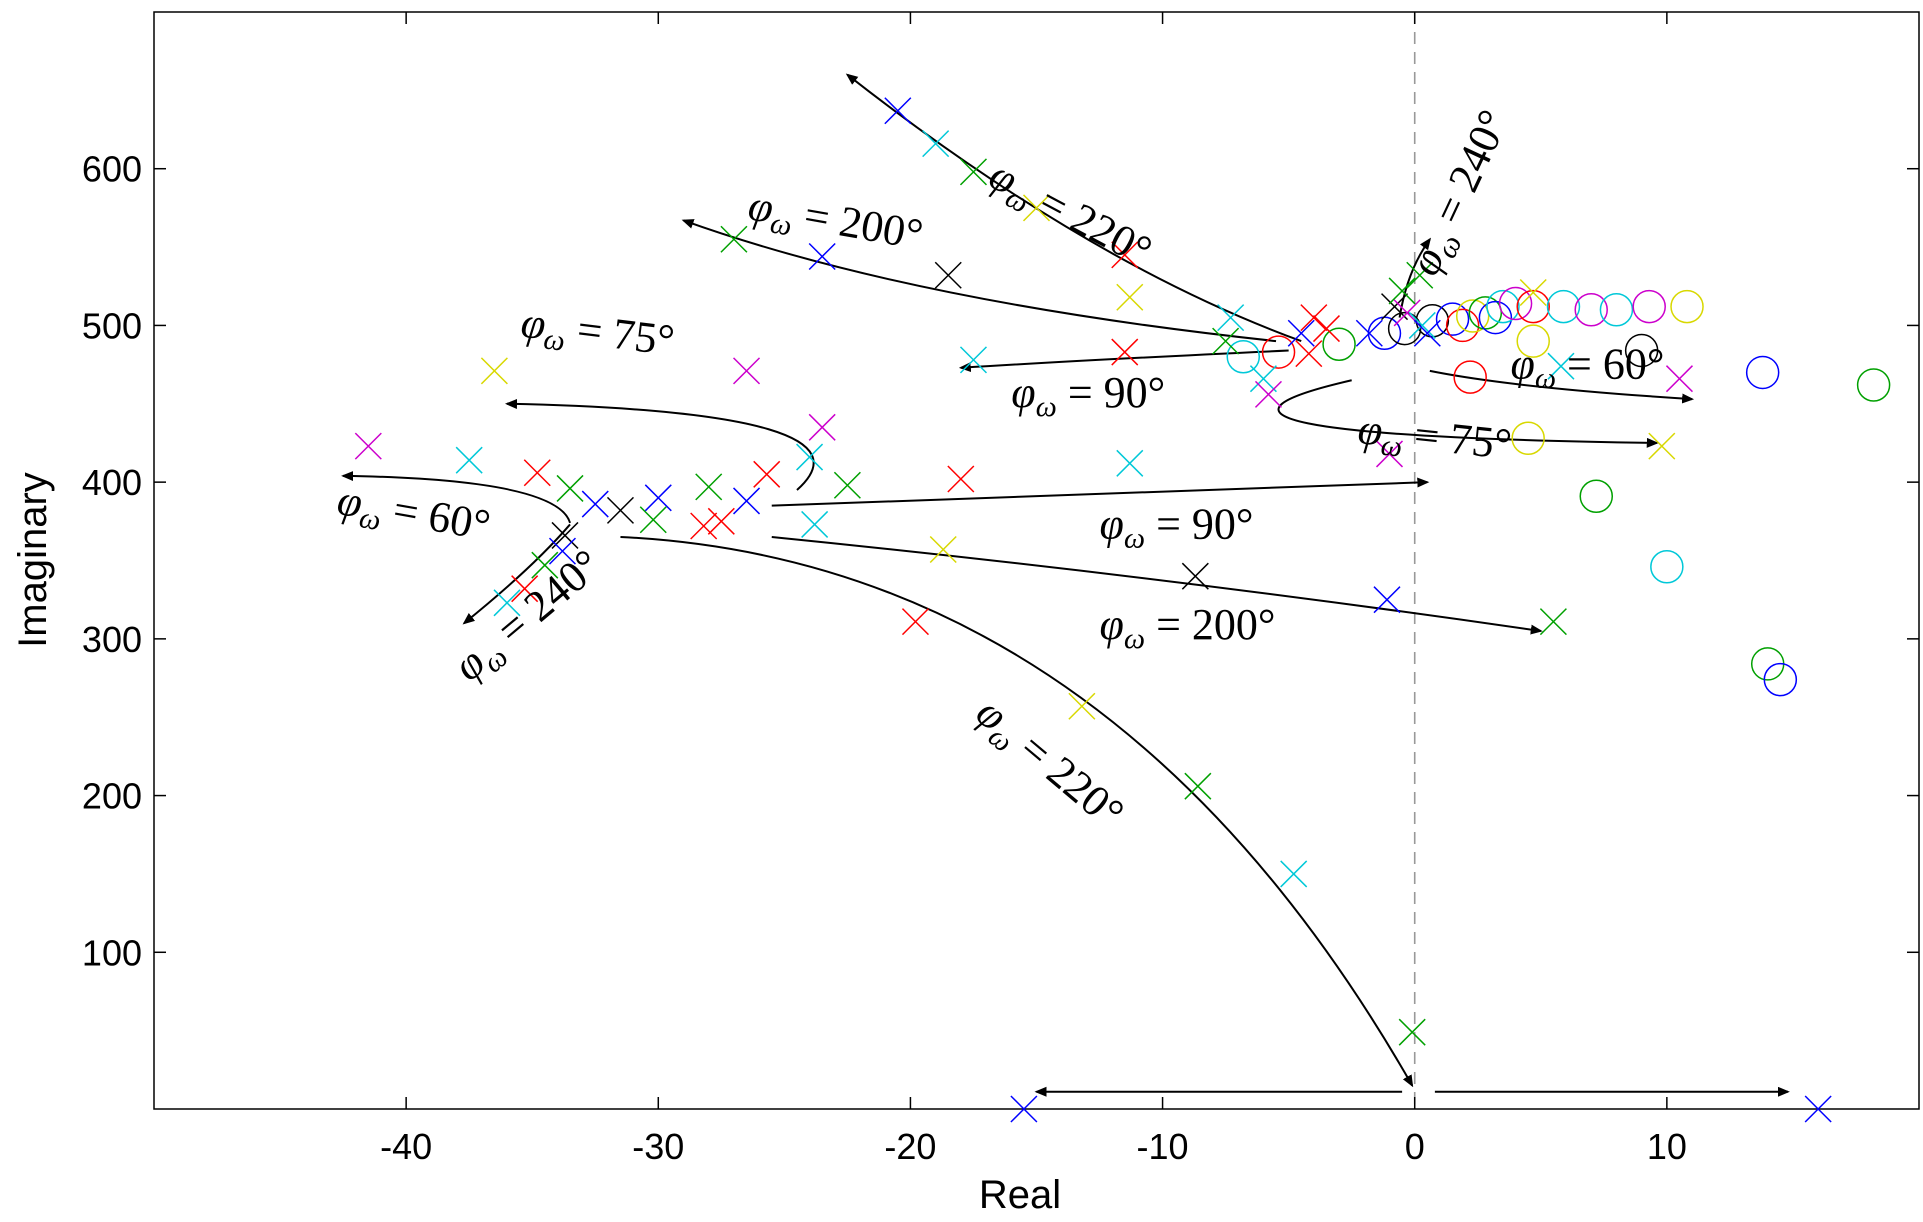  Describe the element at coordinates (1434, 439) in the screenshot. I see `phase-annotation: φω = 75°` at that location.